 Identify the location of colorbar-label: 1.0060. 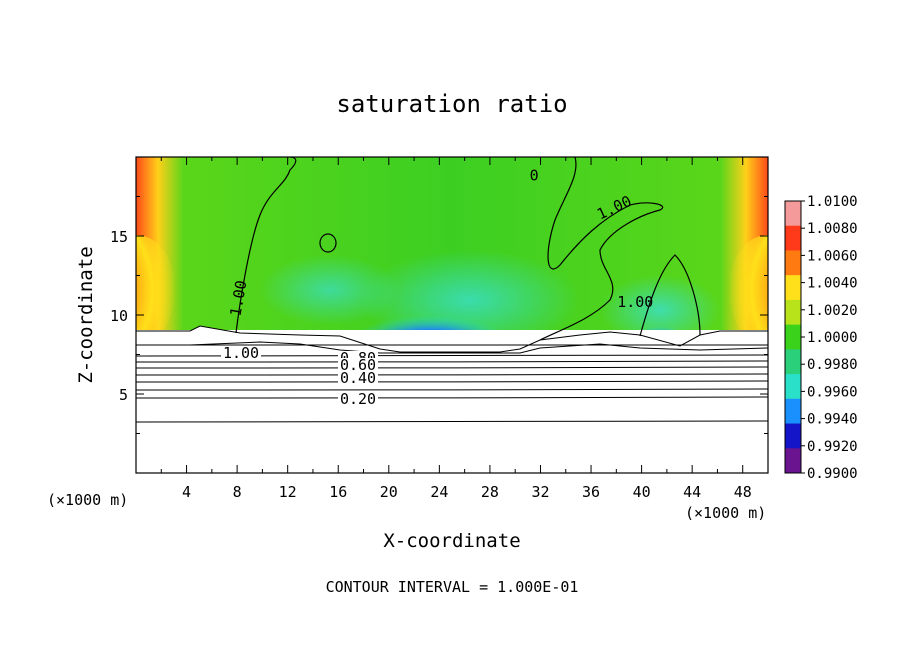
(832, 256).